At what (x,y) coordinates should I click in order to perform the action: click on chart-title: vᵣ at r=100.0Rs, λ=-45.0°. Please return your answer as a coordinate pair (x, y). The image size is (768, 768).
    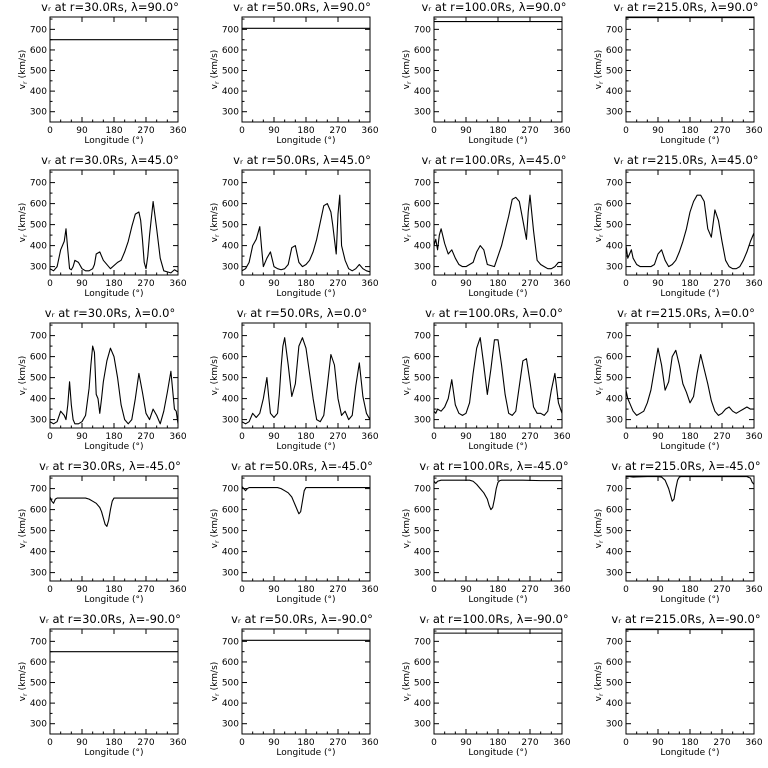
    Looking at the image, I should click on (493, 466).